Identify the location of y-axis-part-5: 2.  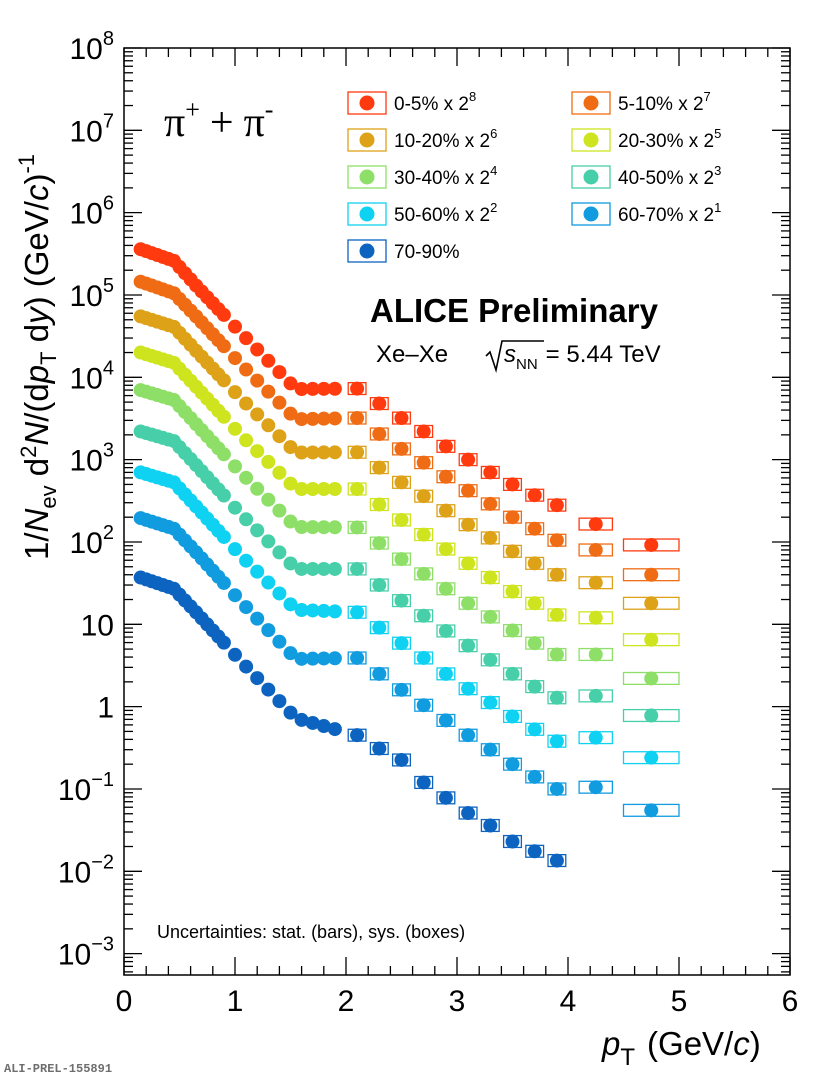
(28, 452).